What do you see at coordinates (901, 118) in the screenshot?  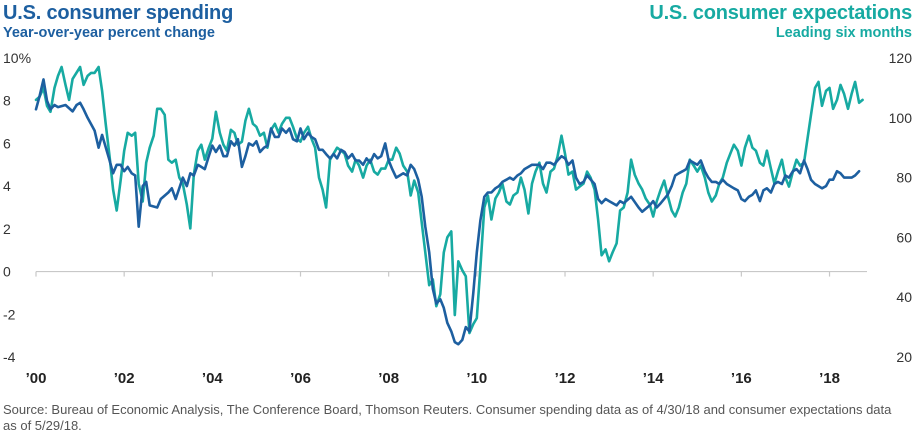 I see `right-y-tick-label: 100` at bounding box center [901, 118].